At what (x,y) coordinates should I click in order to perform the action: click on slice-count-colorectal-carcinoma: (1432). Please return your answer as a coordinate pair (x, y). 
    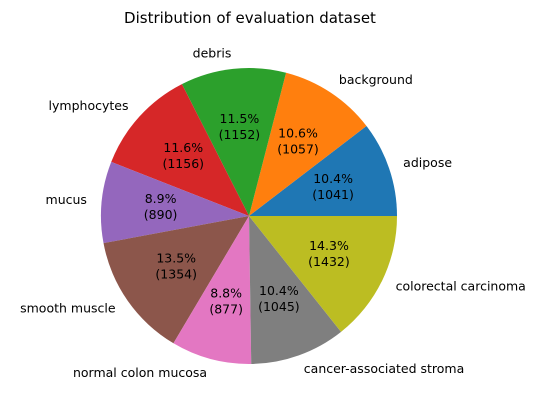
    Looking at the image, I should click on (329, 261).